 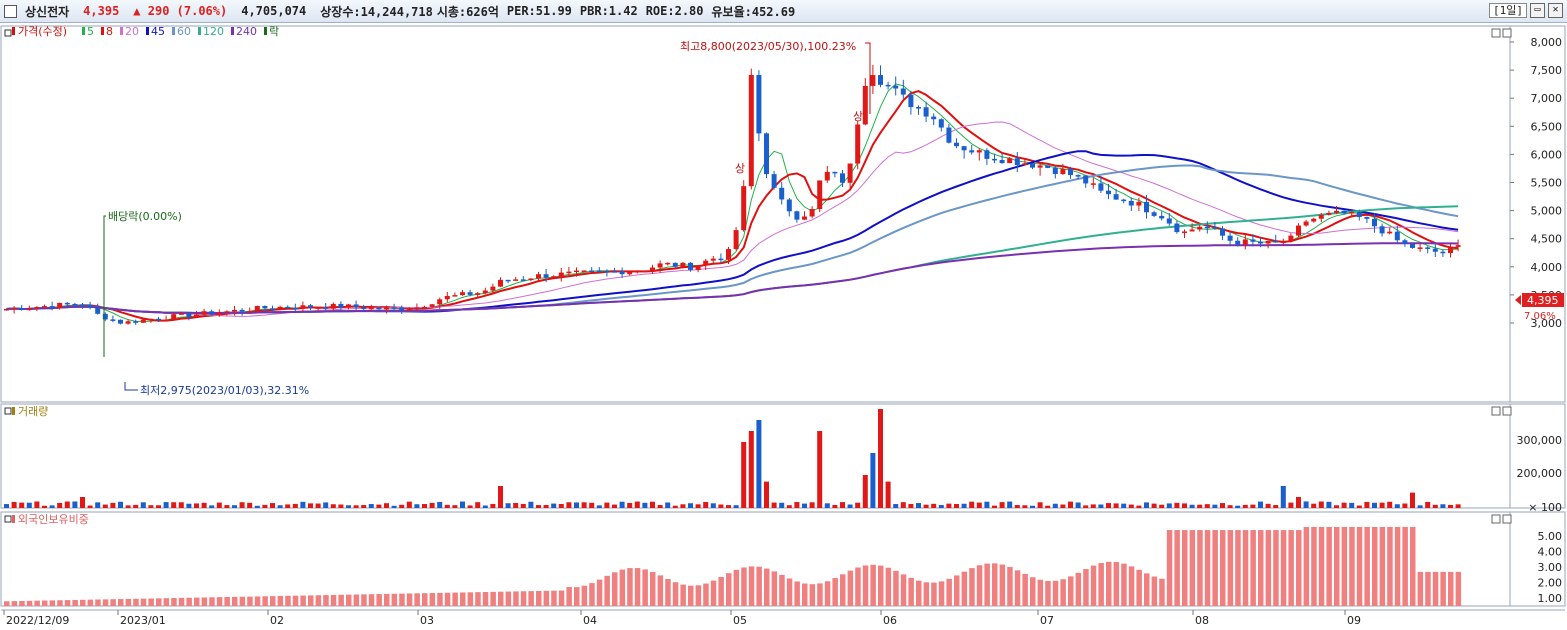 What do you see at coordinates (1540, 316) in the screenshot?
I see `current-price-tag-pct: 7.06%` at bounding box center [1540, 316].